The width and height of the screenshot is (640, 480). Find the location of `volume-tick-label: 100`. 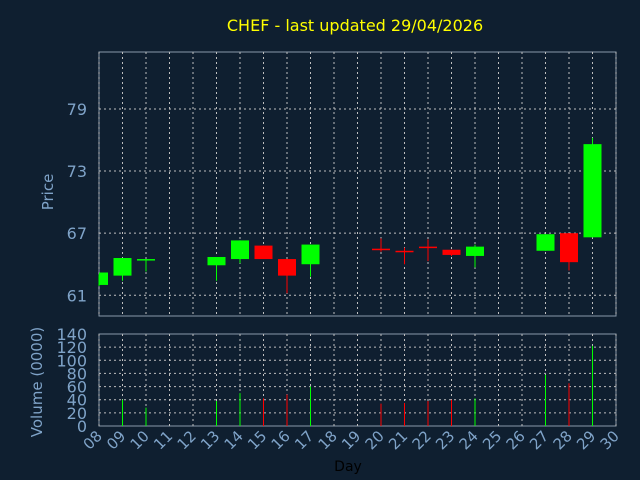

volume-tick-label: 100 is located at coordinates (71, 360).